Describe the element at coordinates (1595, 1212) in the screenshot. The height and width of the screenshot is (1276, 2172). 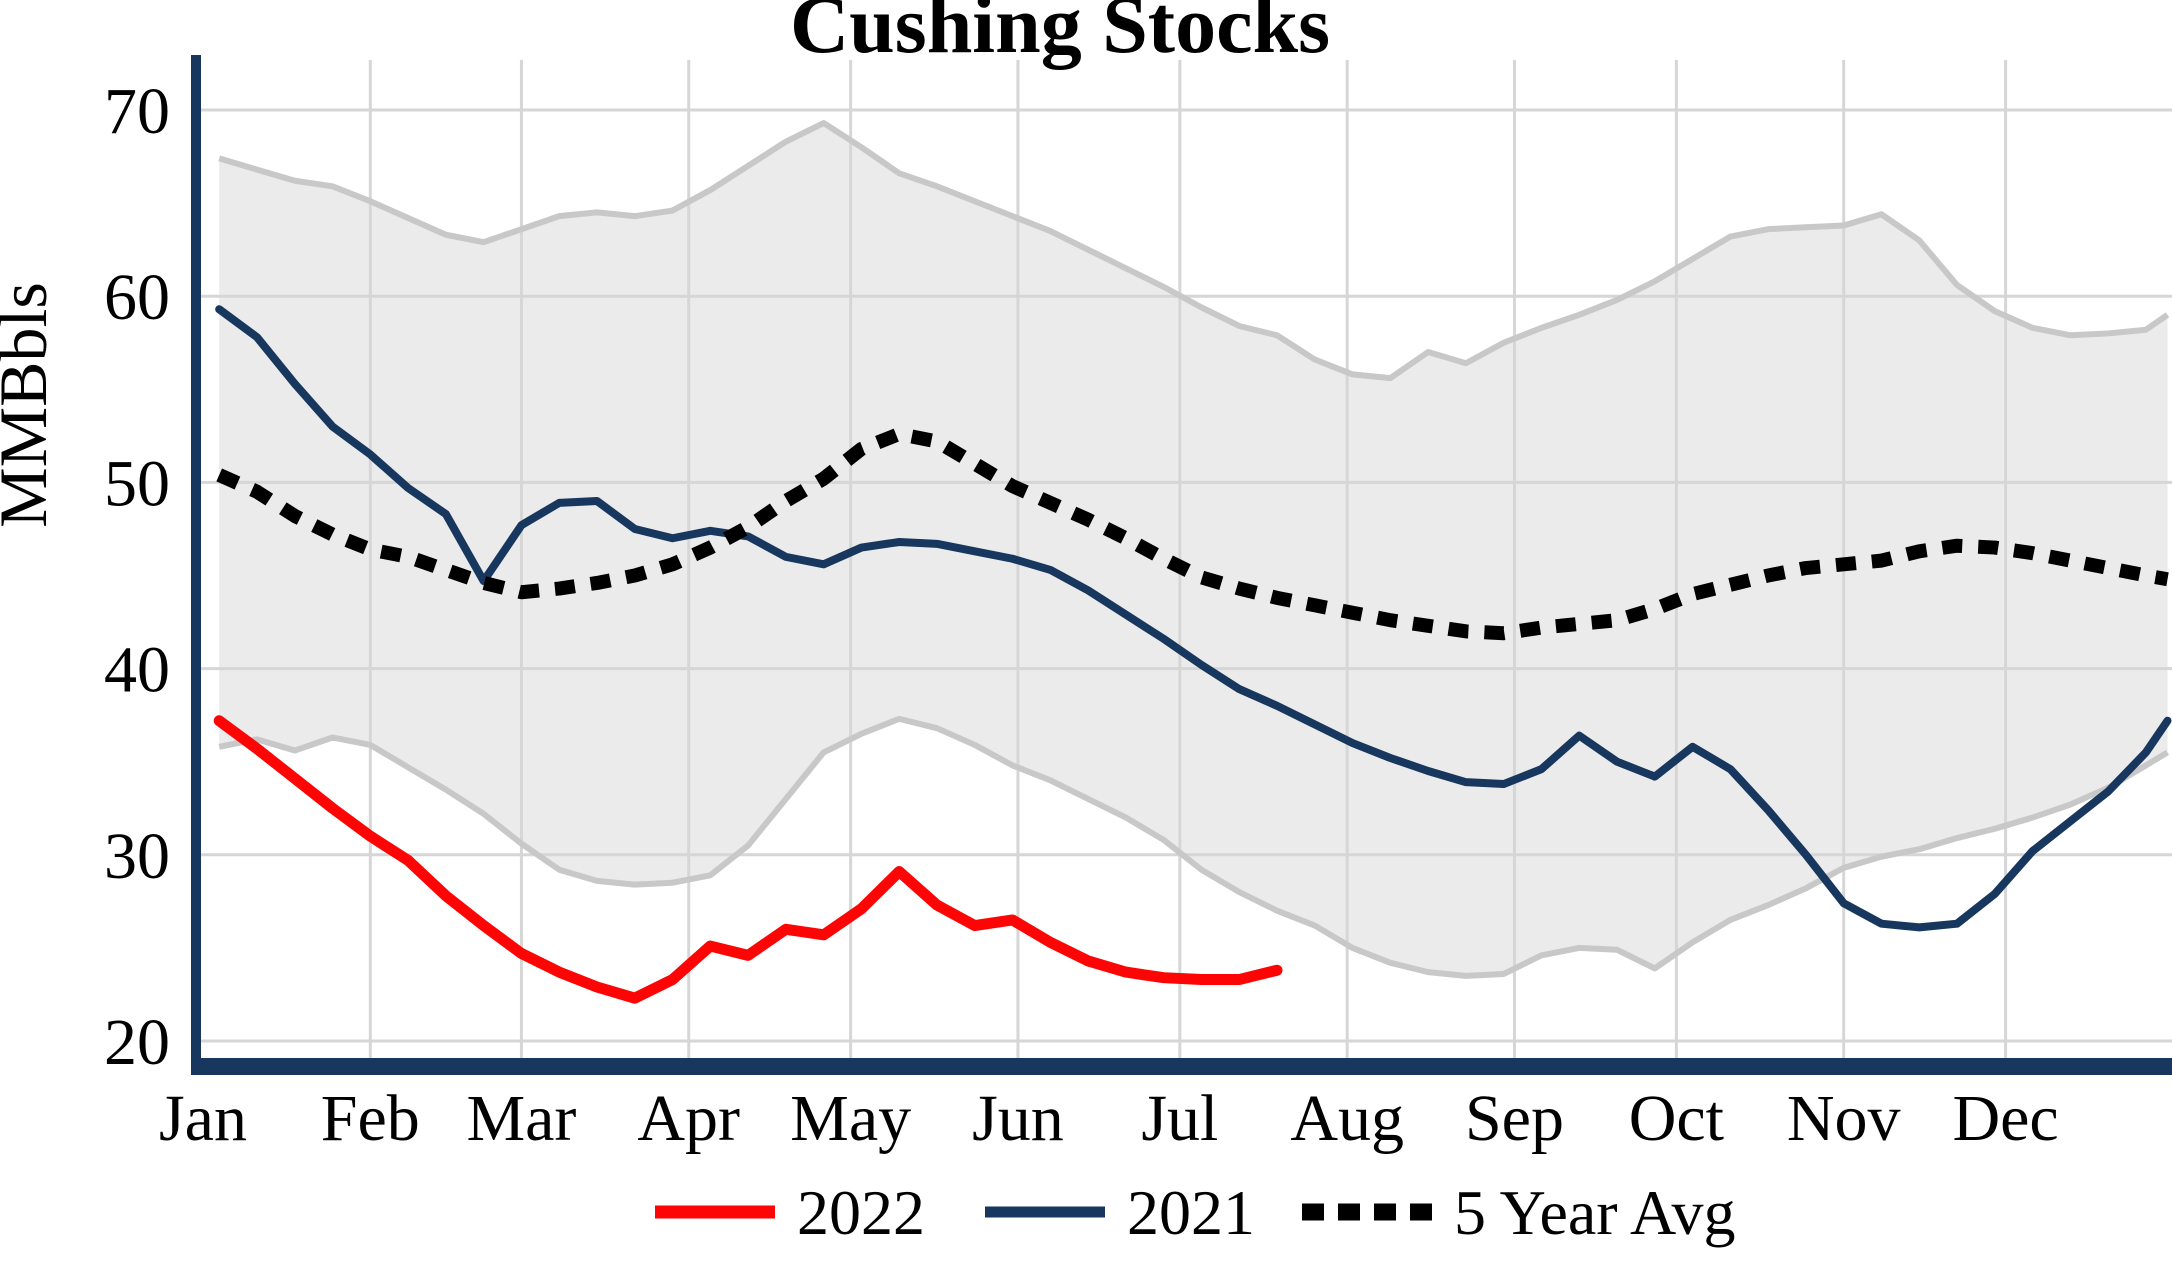
I see `legend-5yr-avg-label: 5 Year Avg` at that location.